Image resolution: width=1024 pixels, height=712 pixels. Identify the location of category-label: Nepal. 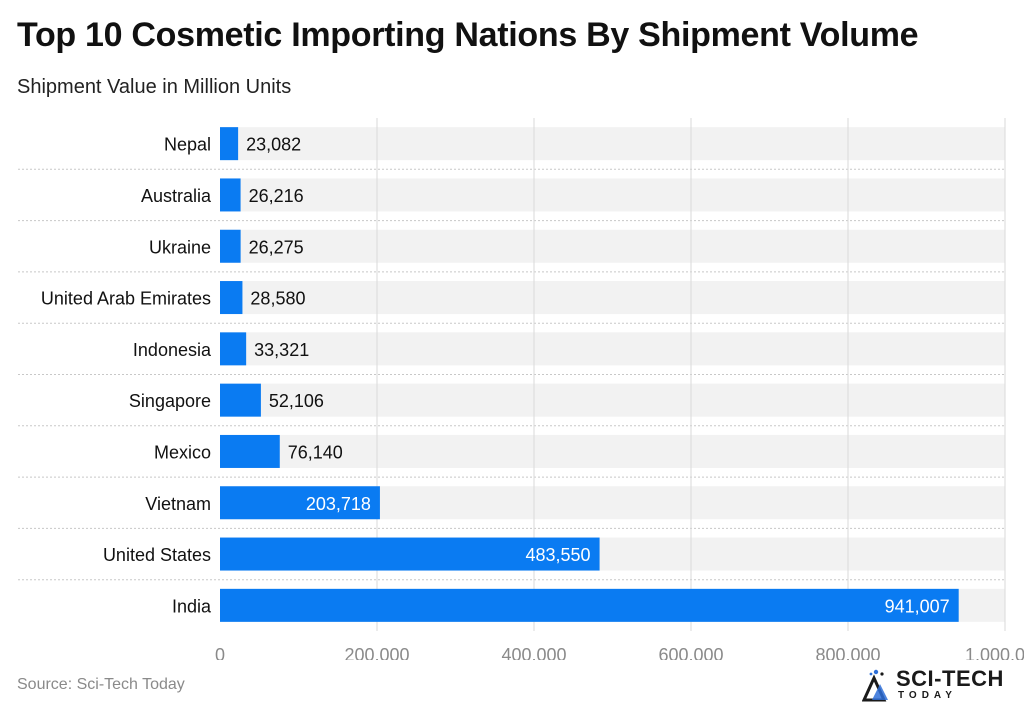
(187, 145).